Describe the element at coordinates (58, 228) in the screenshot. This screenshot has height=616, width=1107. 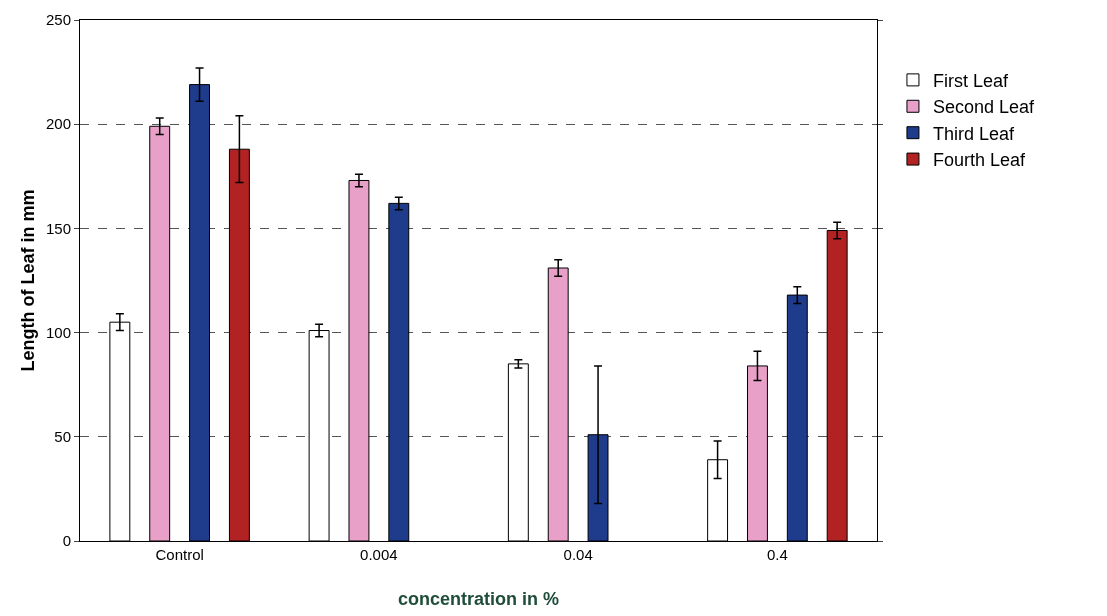
I see `y-tick-label: 150` at that location.